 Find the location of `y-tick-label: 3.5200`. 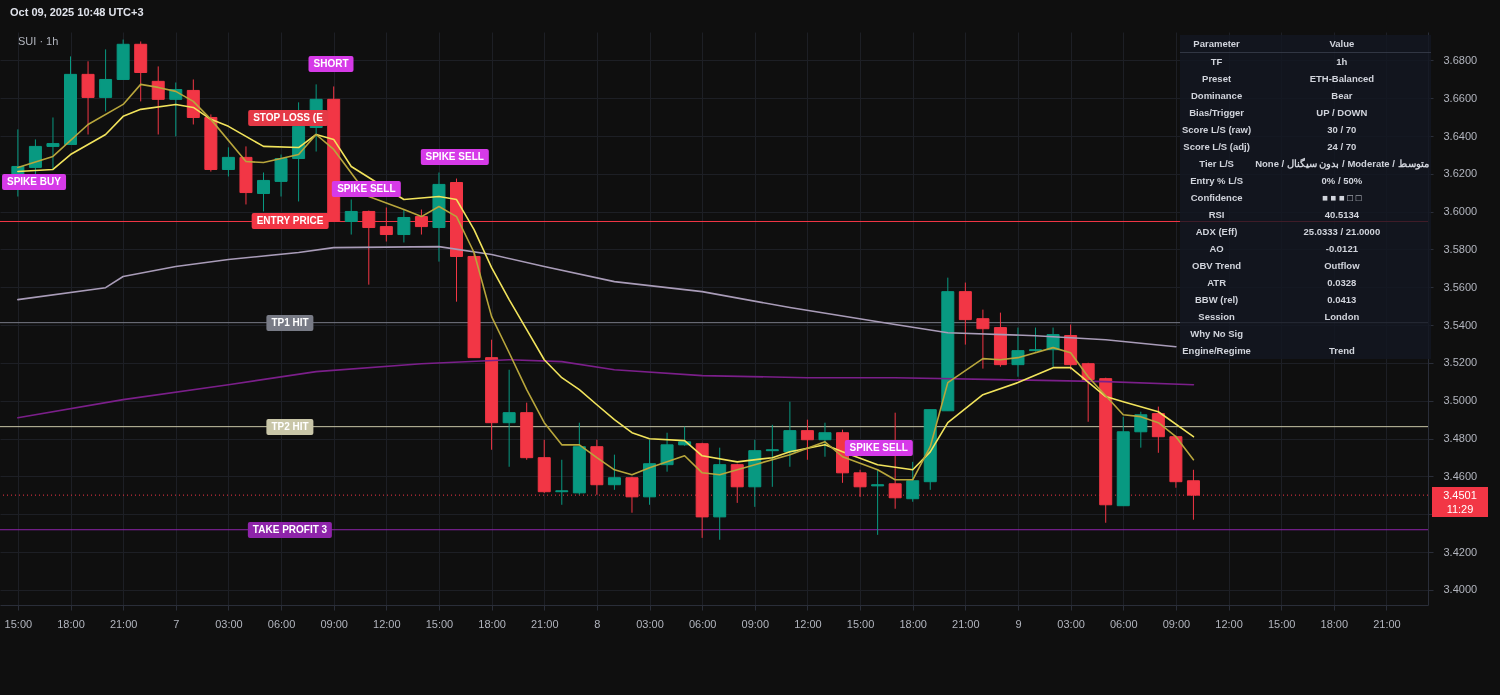

y-tick-label: 3.5200 is located at coordinates (1460, 362).